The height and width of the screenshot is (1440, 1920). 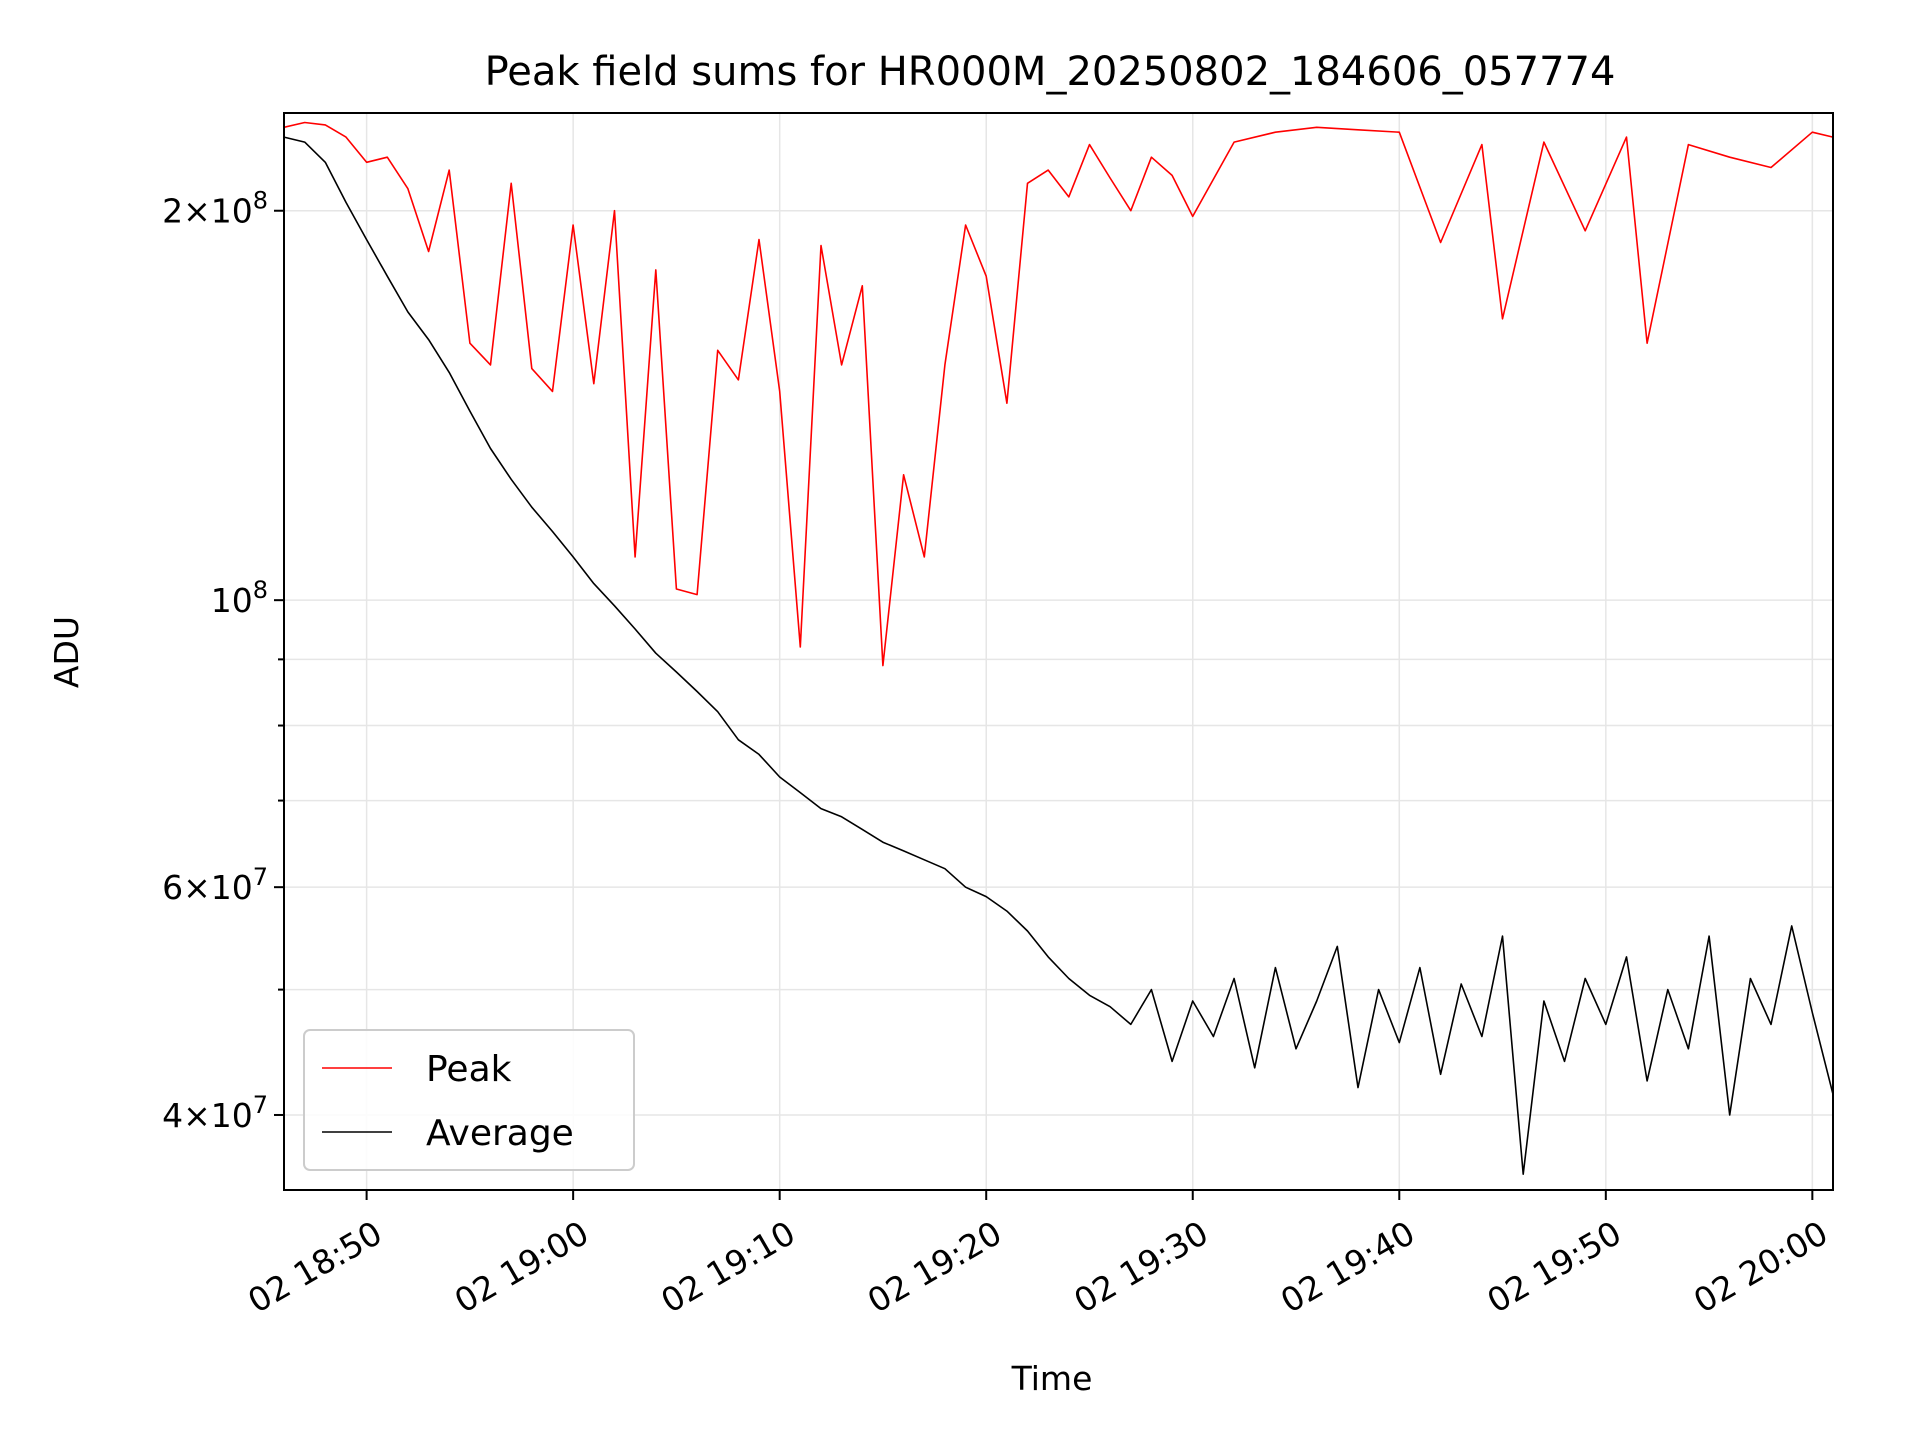 I want to click on x-tick-label: 02 19:20, so click(x=934, y=1267).